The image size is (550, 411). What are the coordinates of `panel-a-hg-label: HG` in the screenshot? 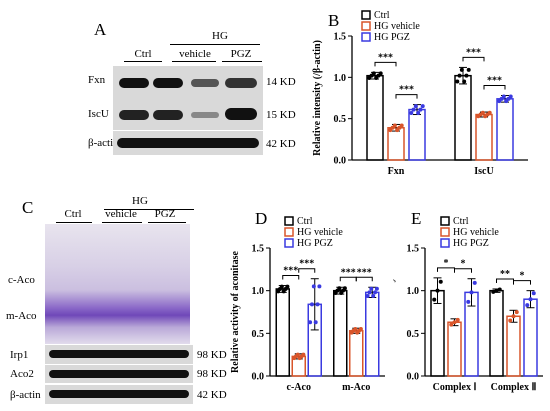 It's located at (220, 36).